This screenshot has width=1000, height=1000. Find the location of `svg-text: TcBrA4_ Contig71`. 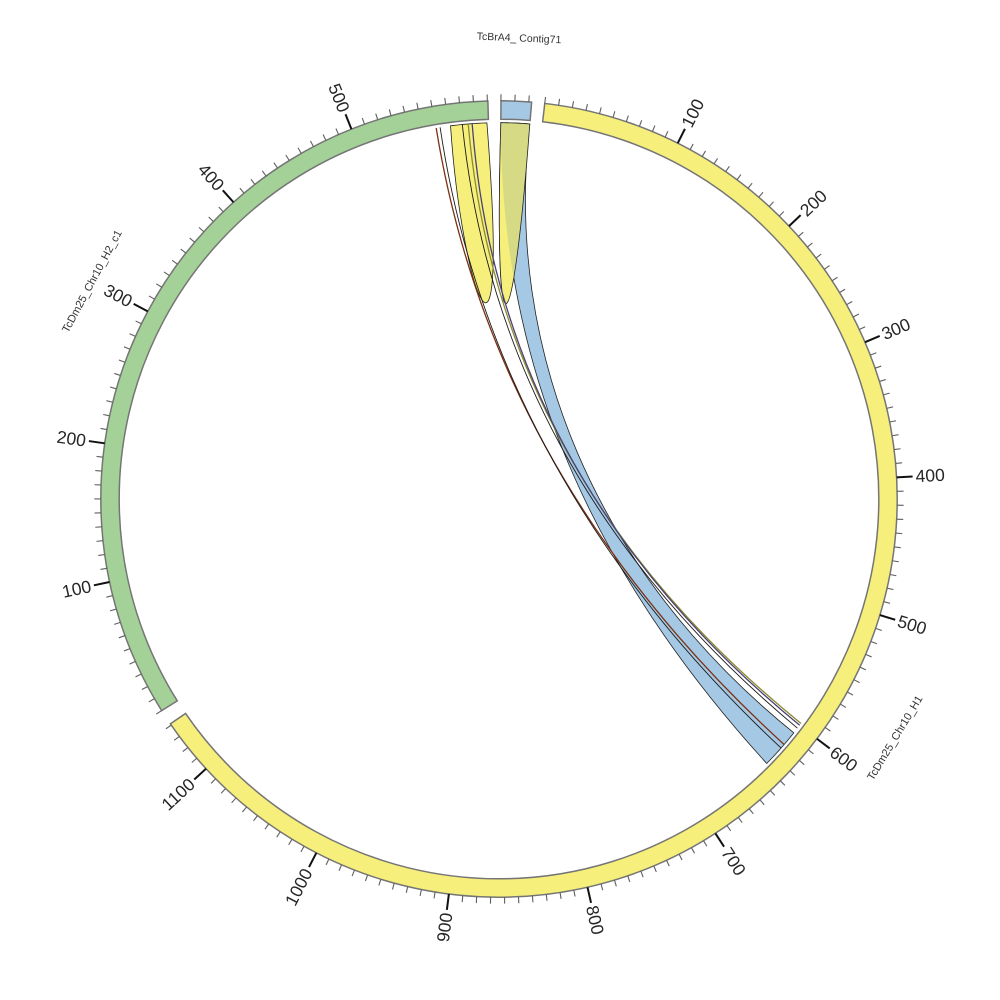

svg-text: TcBrA4_ Contig71 is located at coordinates (518, 39).